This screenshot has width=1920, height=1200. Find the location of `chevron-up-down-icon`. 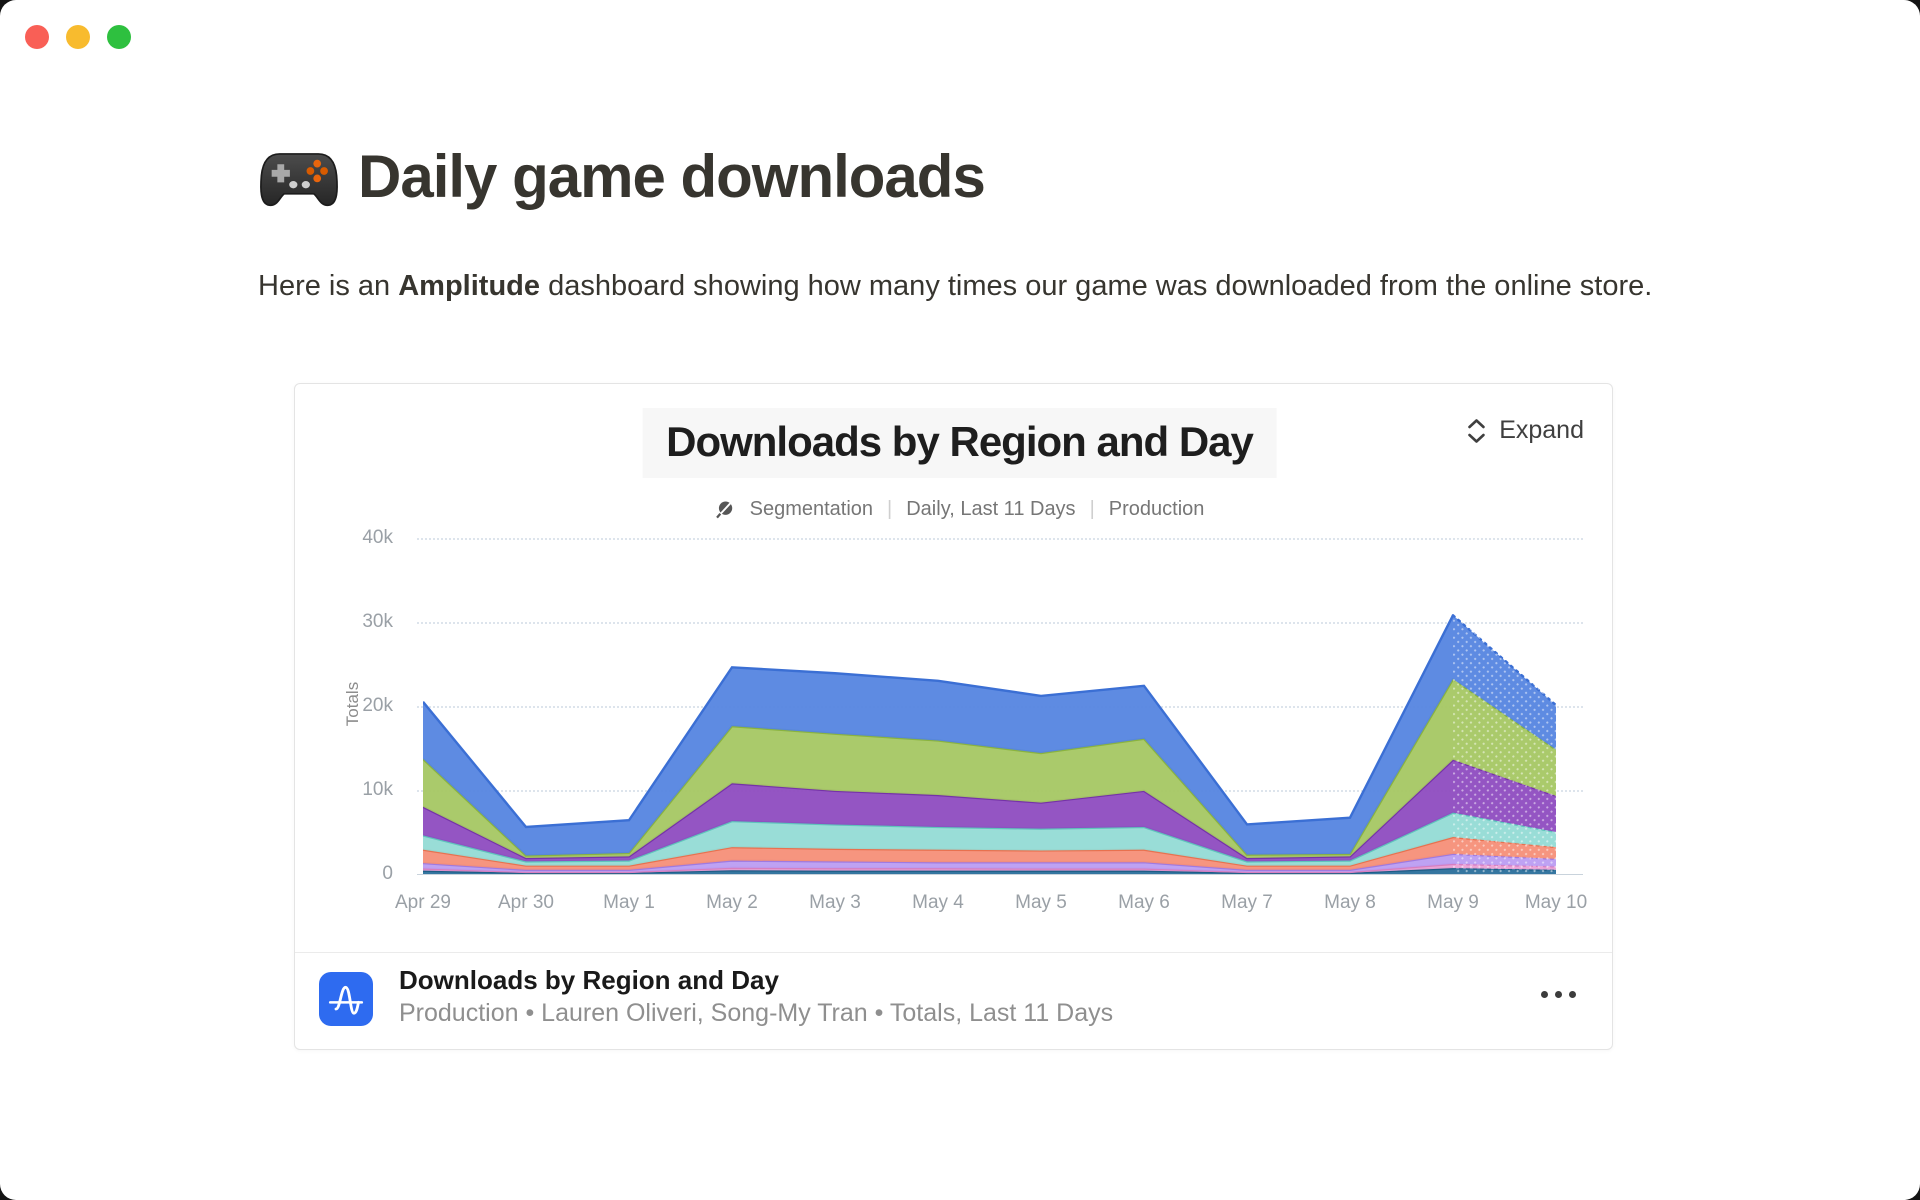

chevron-up-down-icon is located at coordinates (1477, 430).